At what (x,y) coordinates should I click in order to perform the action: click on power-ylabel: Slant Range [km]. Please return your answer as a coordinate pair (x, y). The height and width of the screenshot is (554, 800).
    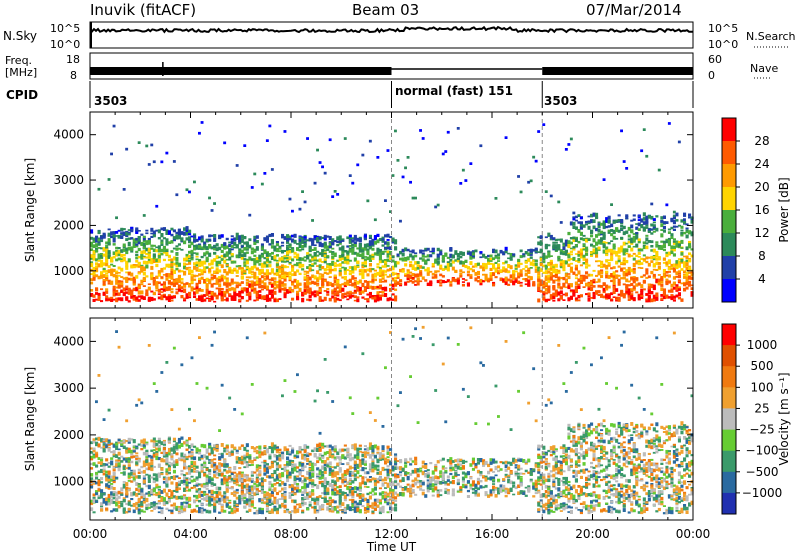
    Looking at the image, I should click on (30, 210).